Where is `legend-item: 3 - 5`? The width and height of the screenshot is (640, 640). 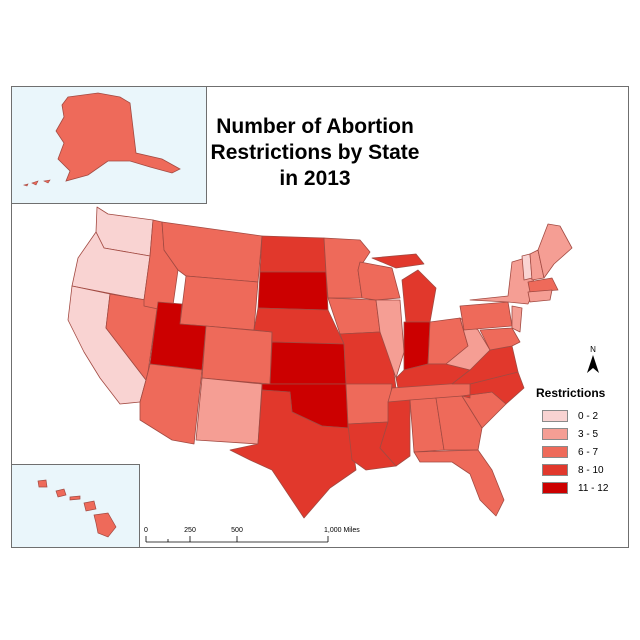
legend-item: 3 - 5 is located at coordinates (585, 434).